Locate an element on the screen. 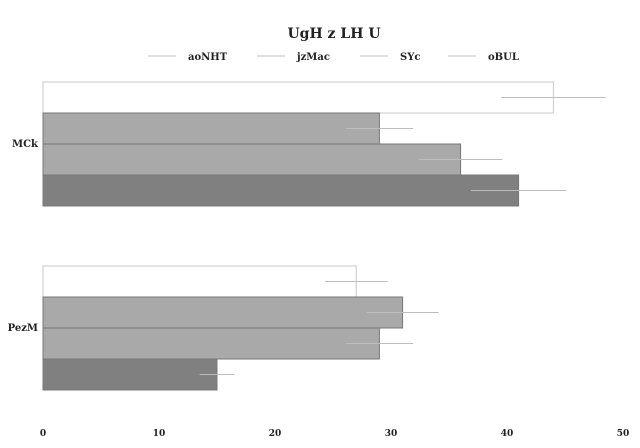  x-tick-10: 10 is located at coordinates (159, 434).